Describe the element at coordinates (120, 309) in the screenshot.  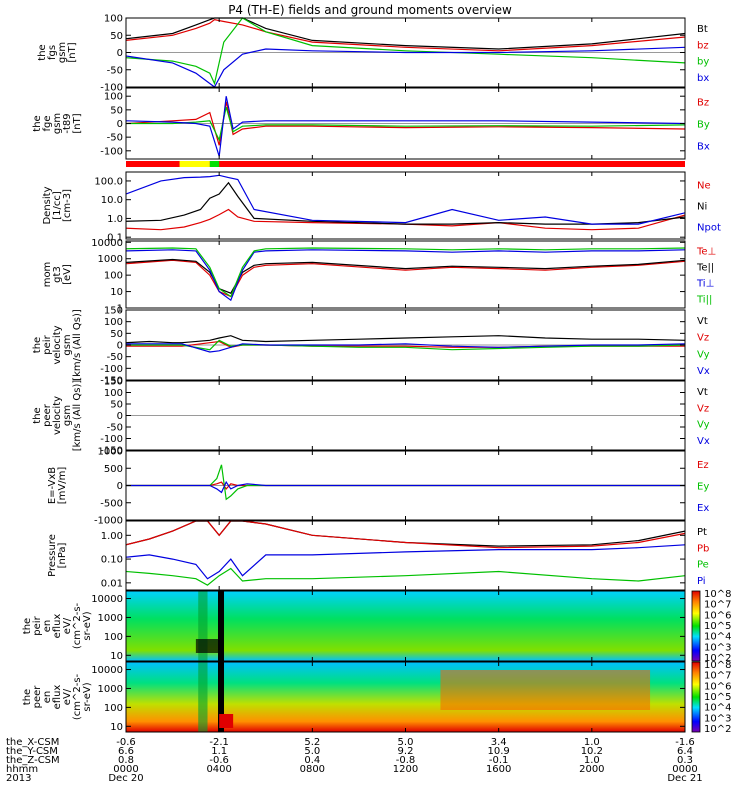
I see `y-tick-label: 1` at that location.